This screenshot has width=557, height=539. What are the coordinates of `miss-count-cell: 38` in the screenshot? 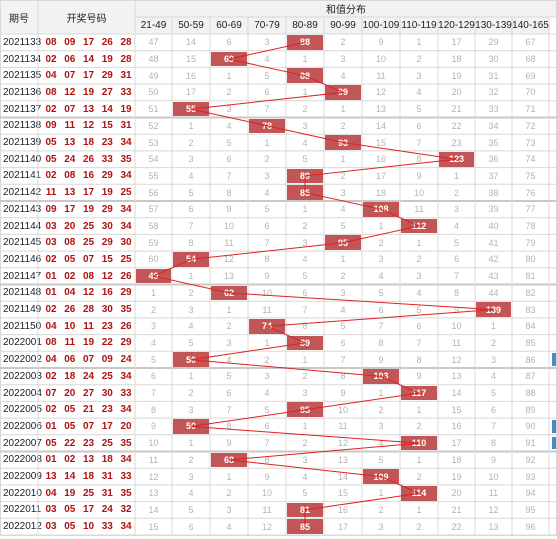 It's located at (493, 192).